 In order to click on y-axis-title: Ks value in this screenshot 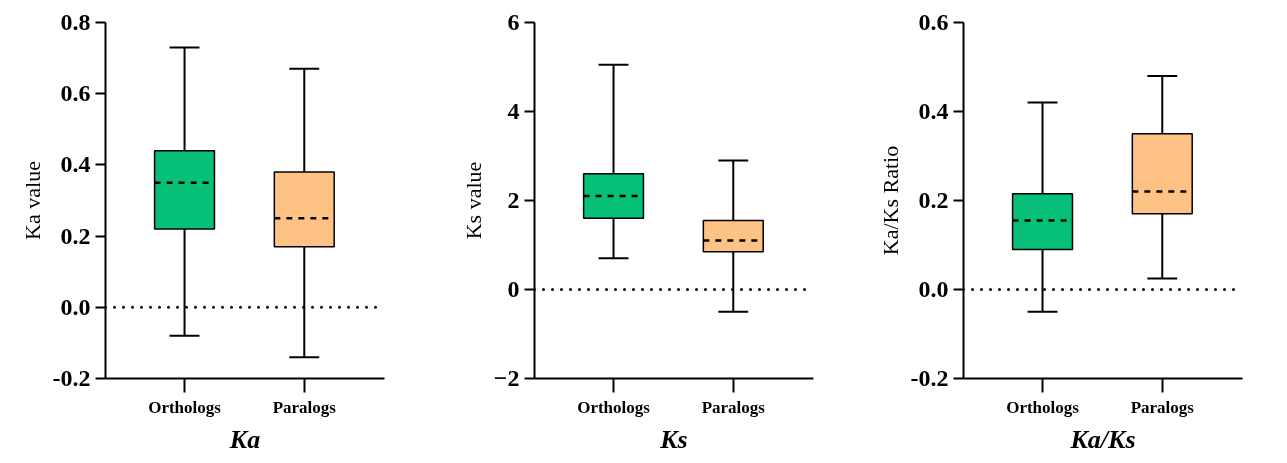, I will do `click(473, 200)`.